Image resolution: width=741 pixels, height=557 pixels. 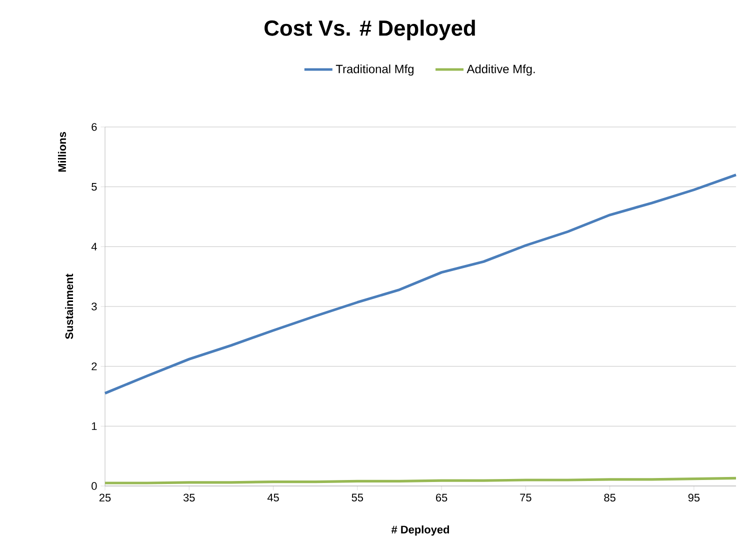 I want to click on x-axis-title: # Deployed, so click(x=420, y=530).